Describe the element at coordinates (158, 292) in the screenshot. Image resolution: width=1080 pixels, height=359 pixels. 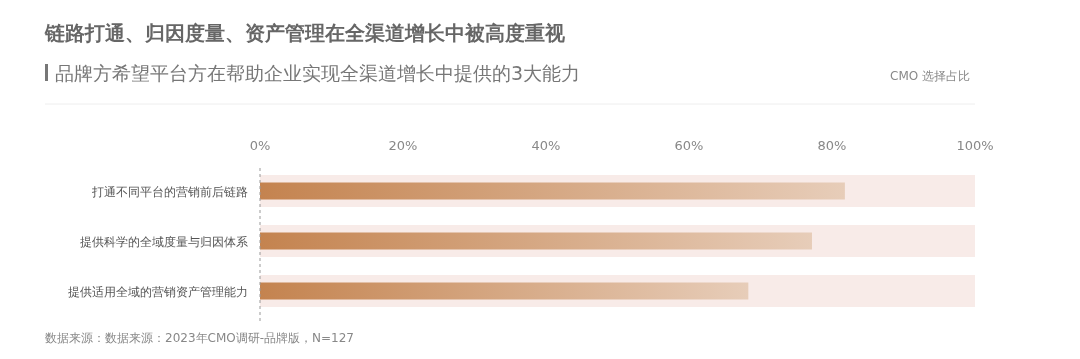
I see `y-tick-label: 提供适用全域的营销资产管理能力` at that location.